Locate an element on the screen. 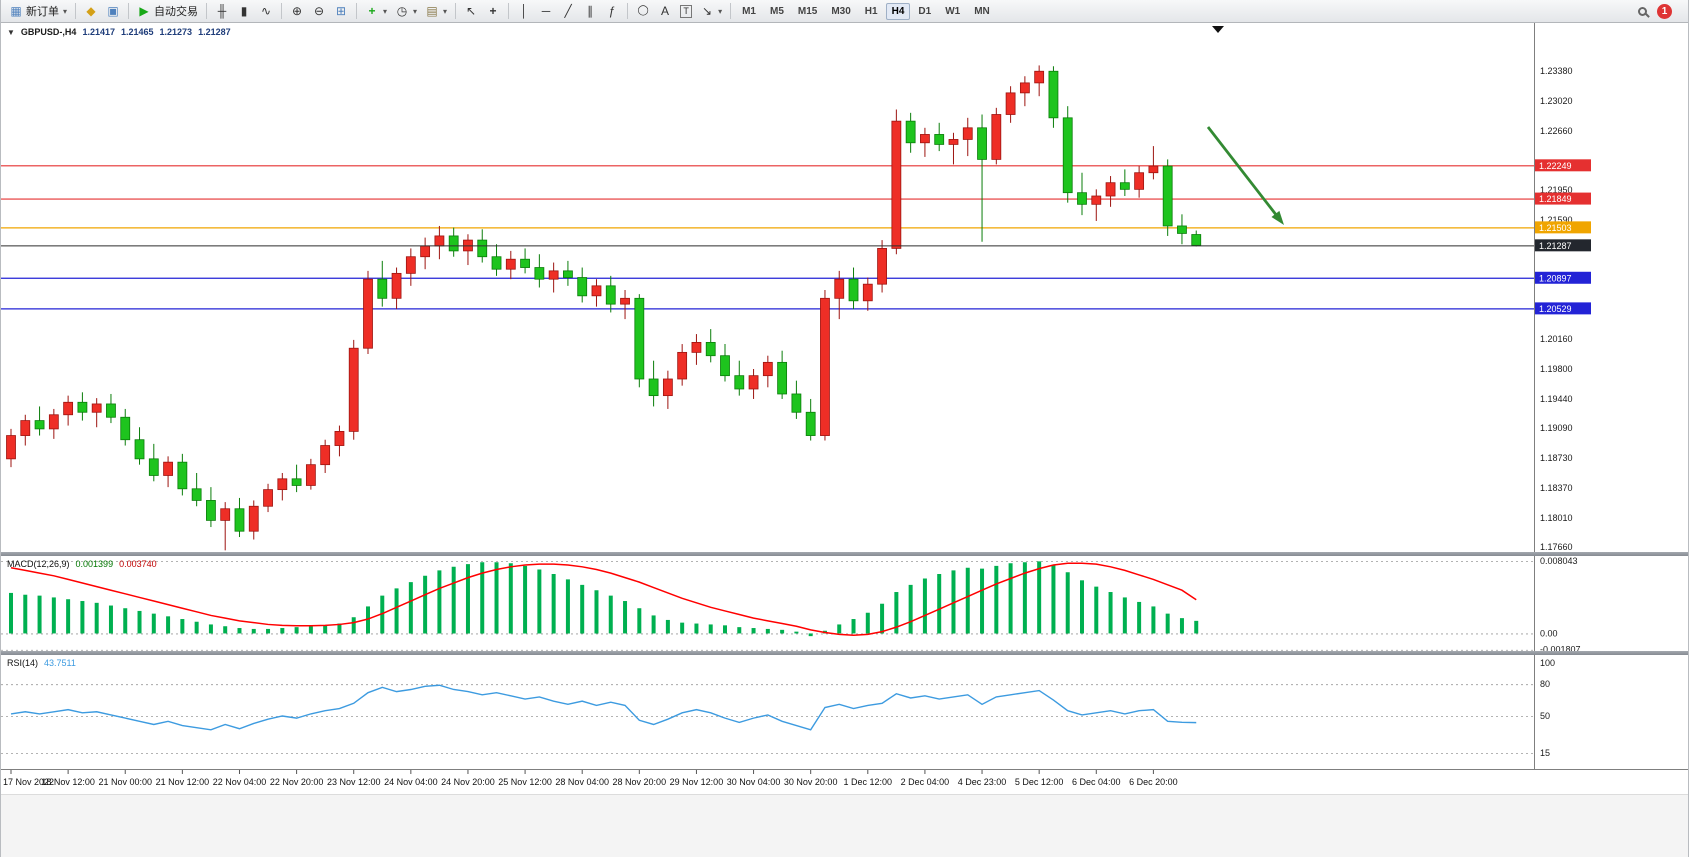 This screenshot has height=857, width=1689. time-tick-label: 6 Dec 20:00 is located at coordinates (1153, 782).